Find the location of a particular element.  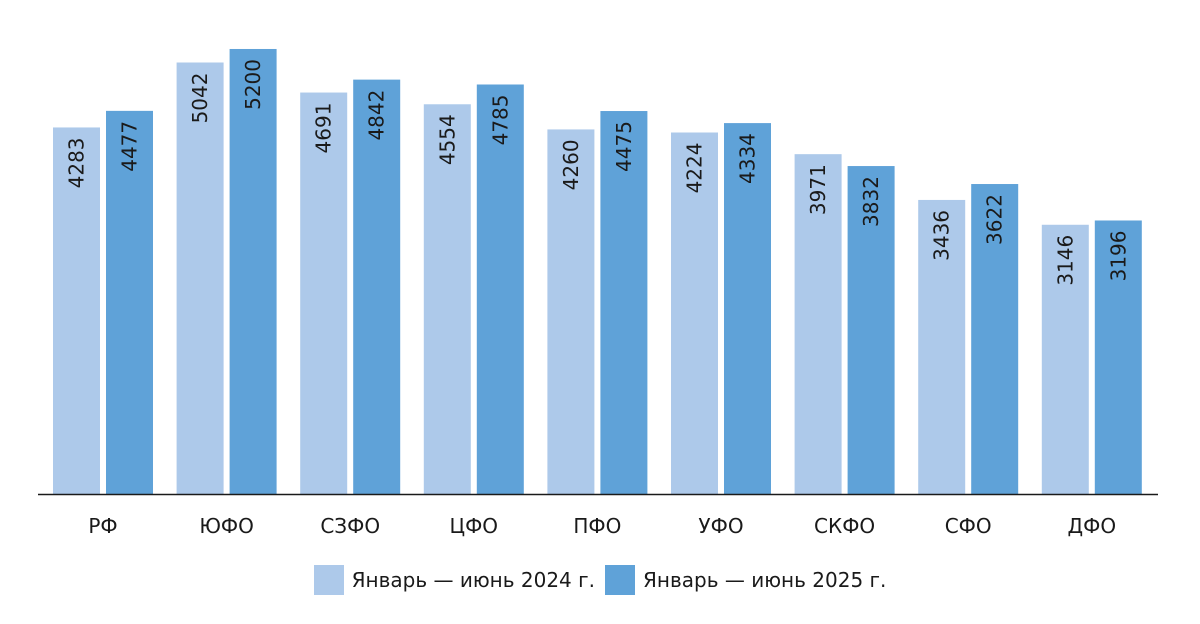

bar-ДФО-0 is located at coordinates (1065, 359).